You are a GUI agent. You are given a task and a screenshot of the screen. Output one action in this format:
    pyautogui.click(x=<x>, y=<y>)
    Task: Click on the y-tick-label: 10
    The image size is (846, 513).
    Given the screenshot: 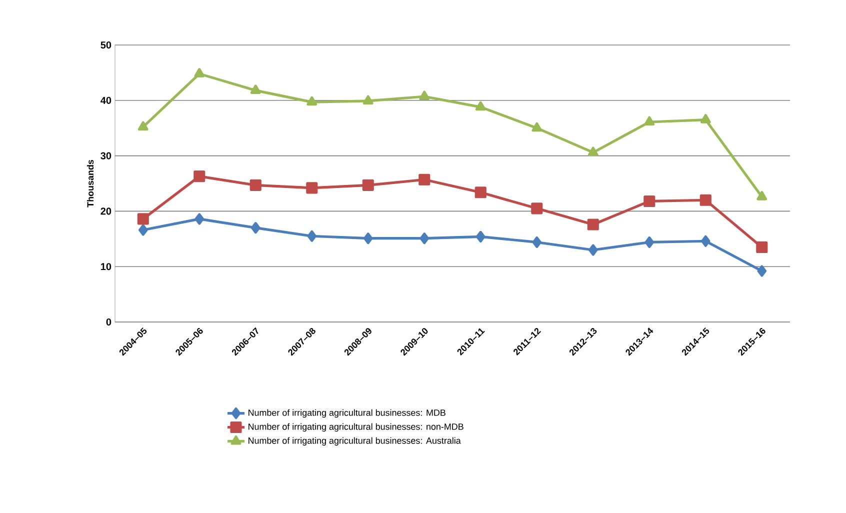 What is the action you would take?
    pyautogui.click(x=106, y=266)
    